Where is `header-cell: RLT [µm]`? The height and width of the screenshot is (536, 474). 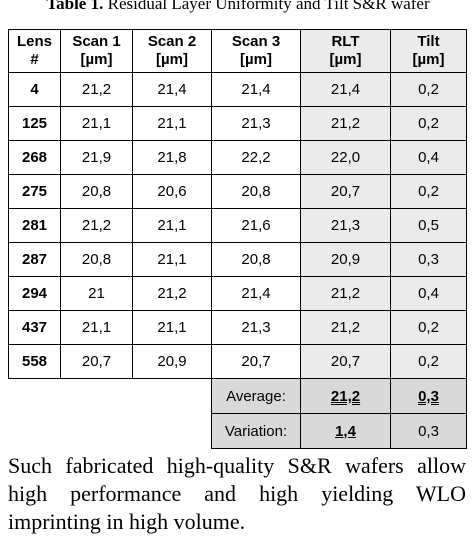
header-cell: RLT [µm] is located at coordinates (345, 51).